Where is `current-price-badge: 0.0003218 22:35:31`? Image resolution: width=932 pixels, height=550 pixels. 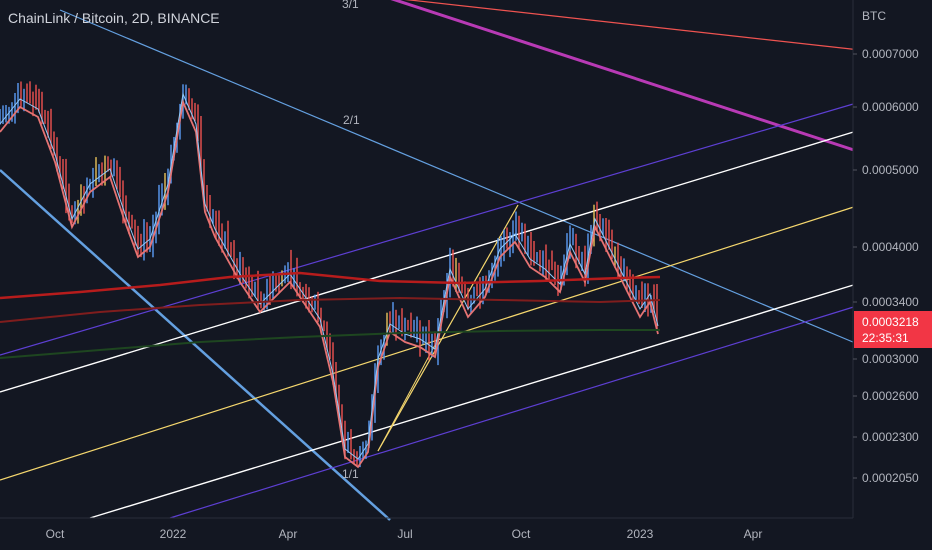
current-price-badge: 0.0003218 22:35:31 is located at coordinates (893, 329).